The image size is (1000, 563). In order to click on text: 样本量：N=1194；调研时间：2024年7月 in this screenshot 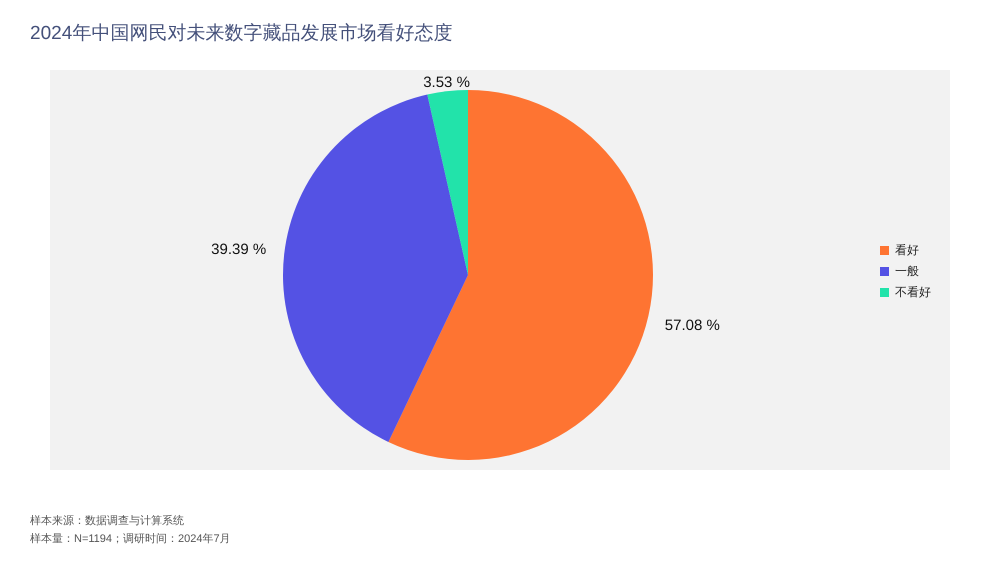, I will do `click(130, 539)`.